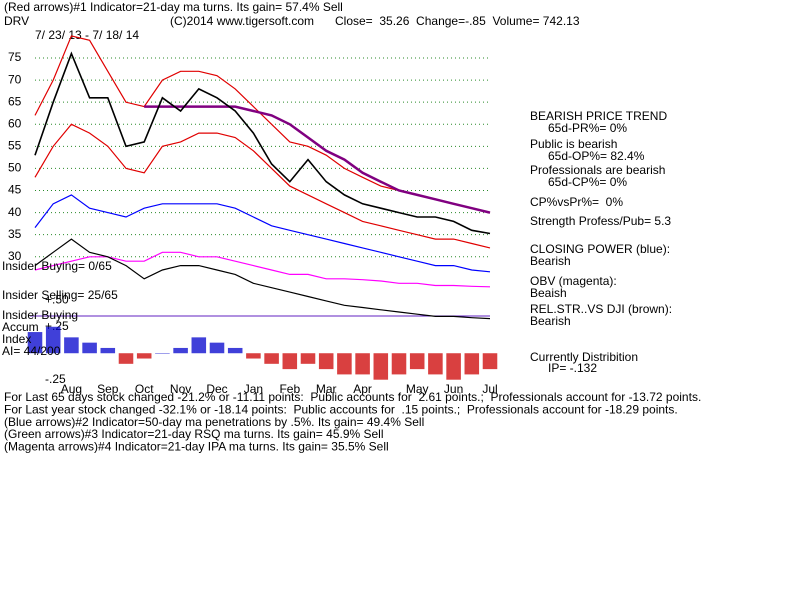 The width and height of the screenshot is (800, 600). What do you see at coordinates (15, 57) in the screenshot?
I see `y-tick-label: 75` at bounding box center [15, 57].